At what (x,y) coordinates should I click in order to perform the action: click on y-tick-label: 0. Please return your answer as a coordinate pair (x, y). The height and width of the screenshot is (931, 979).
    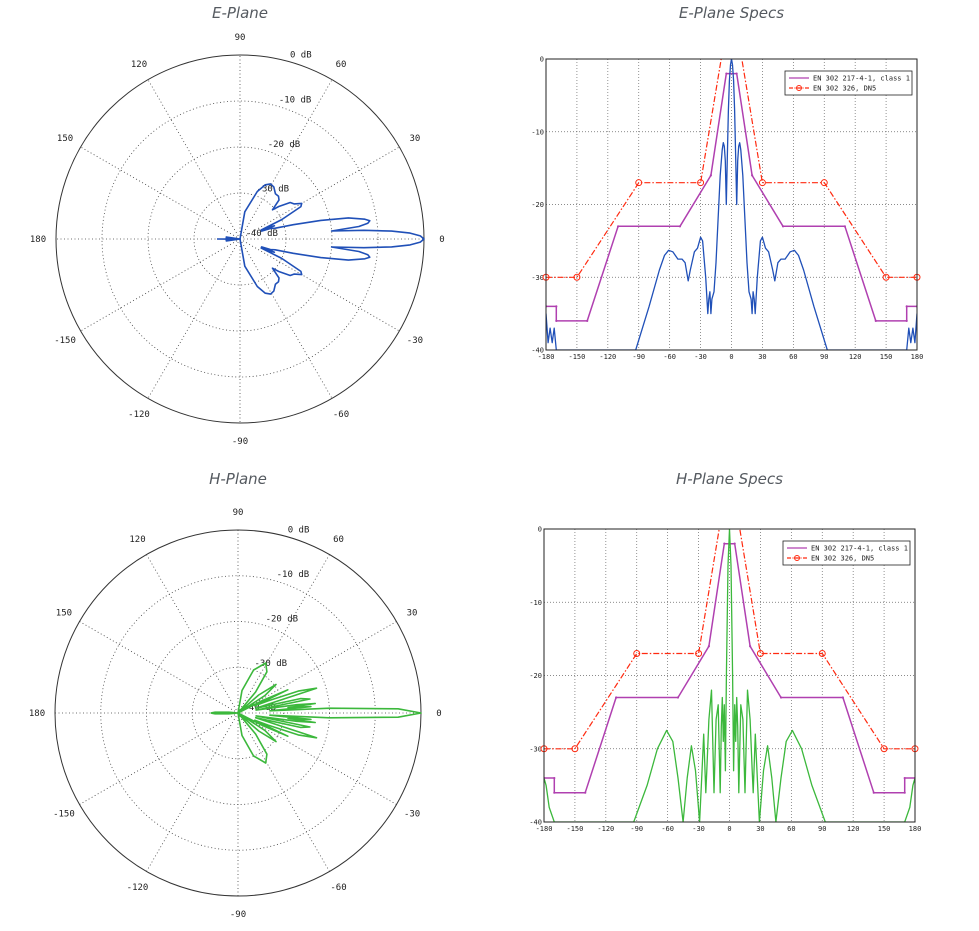
    Looking at the image, I should click on (540, 530).